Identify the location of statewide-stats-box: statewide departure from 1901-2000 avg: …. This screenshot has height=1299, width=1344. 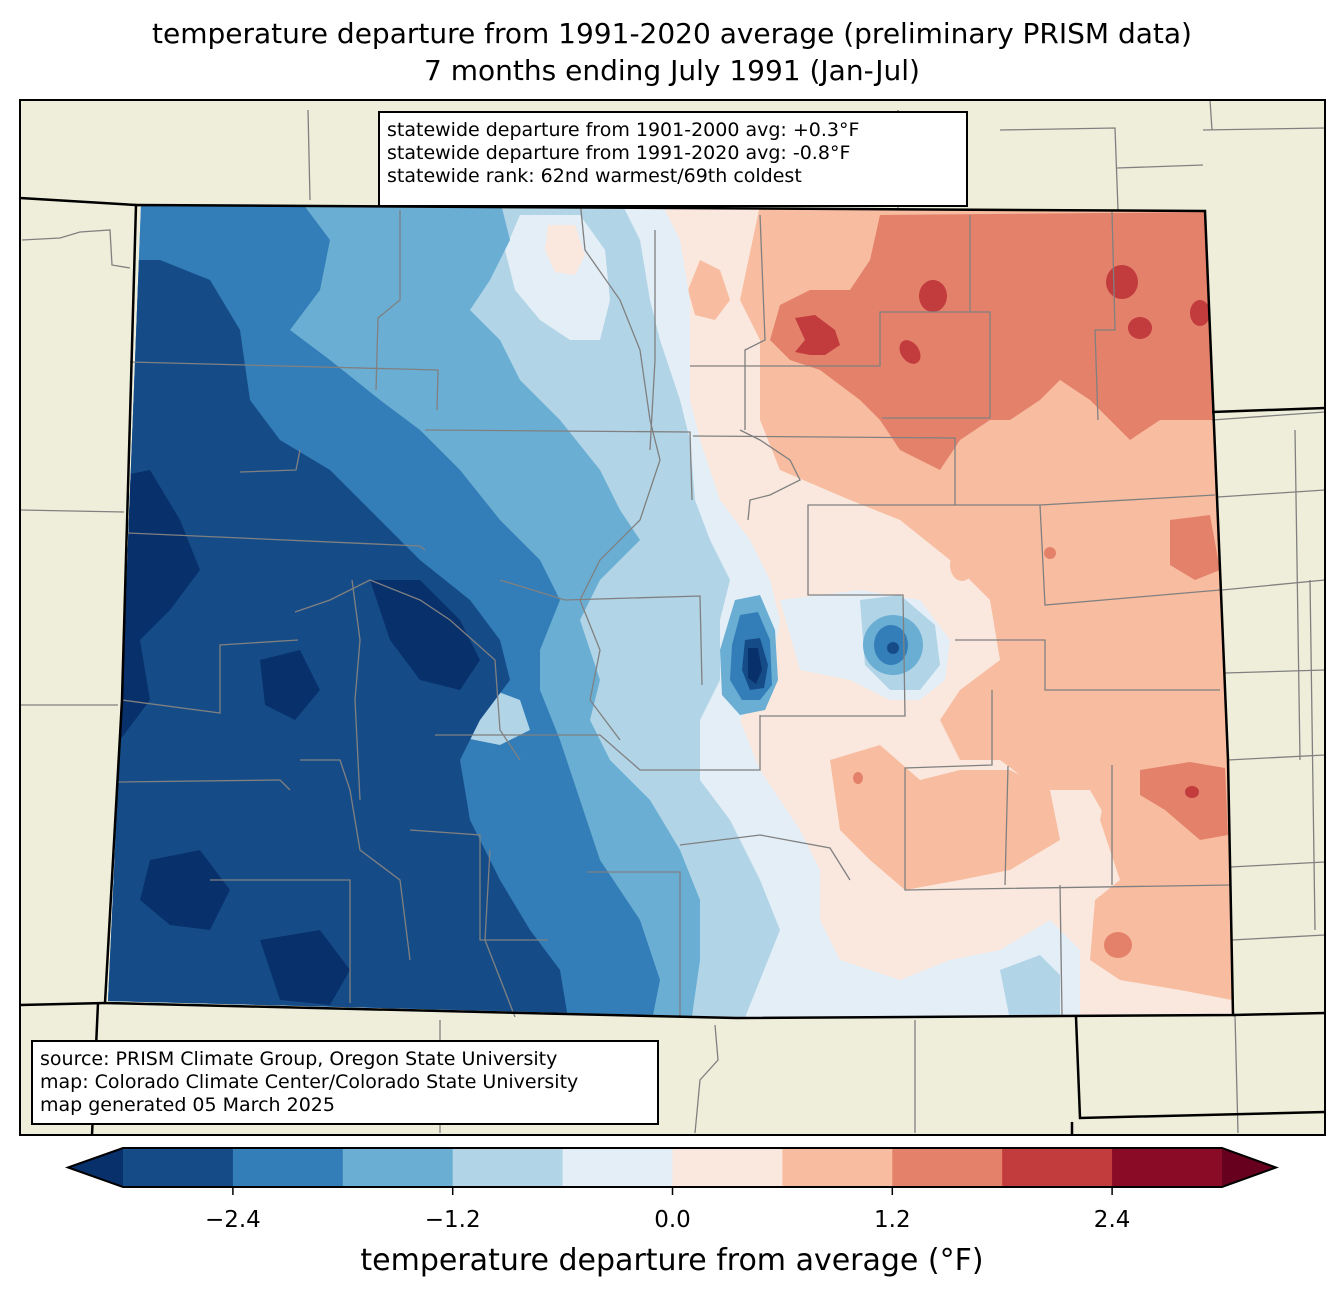
(673, 159).